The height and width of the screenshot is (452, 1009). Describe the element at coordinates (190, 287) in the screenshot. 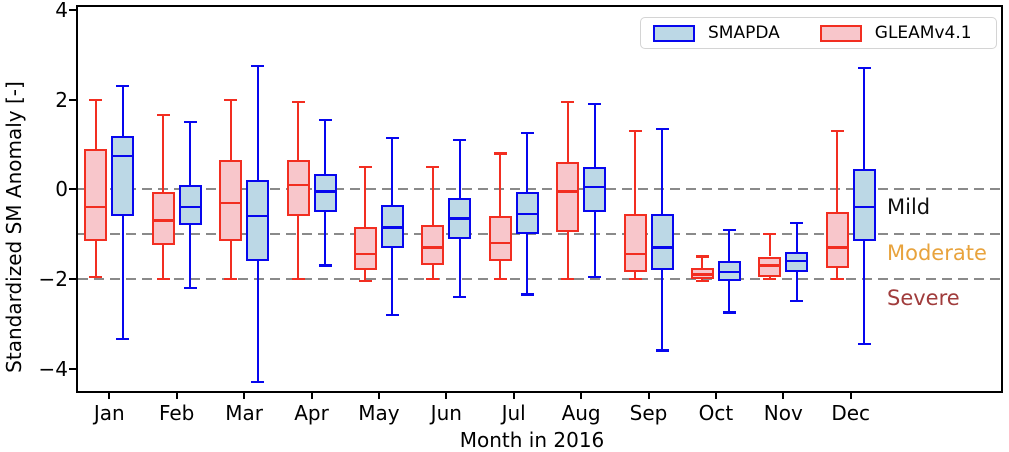

I see `whisker-cap-lower-smapda-feb` at that location.